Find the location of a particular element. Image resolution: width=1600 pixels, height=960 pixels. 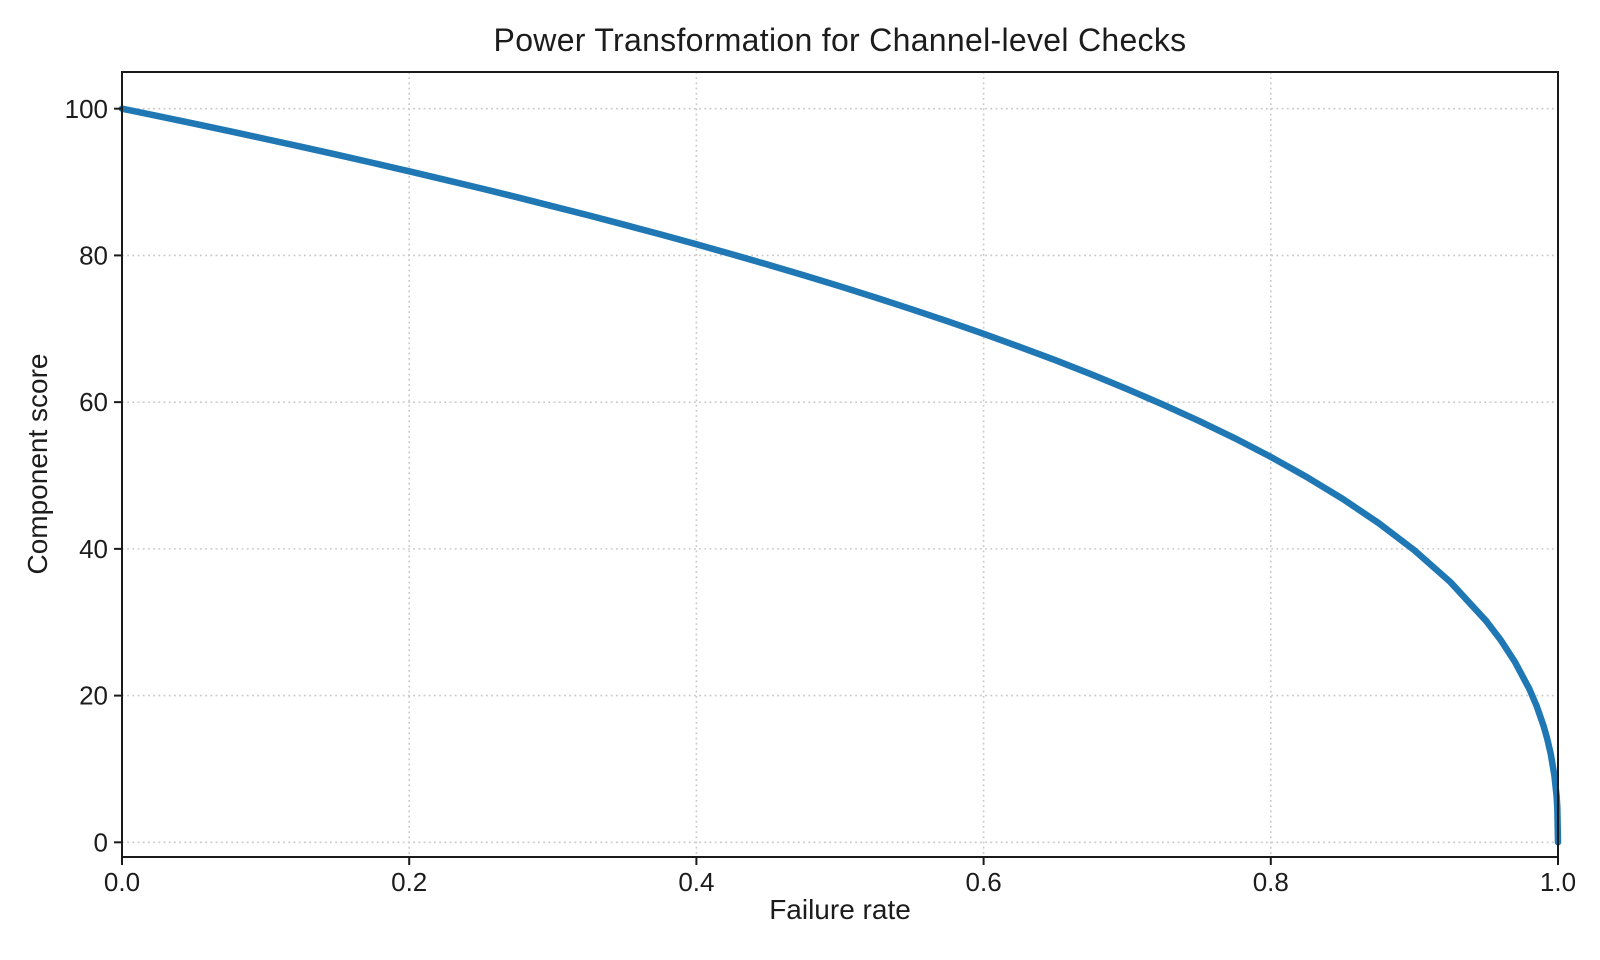

y-tick-label: 80 is located at coordinates (93, 256).